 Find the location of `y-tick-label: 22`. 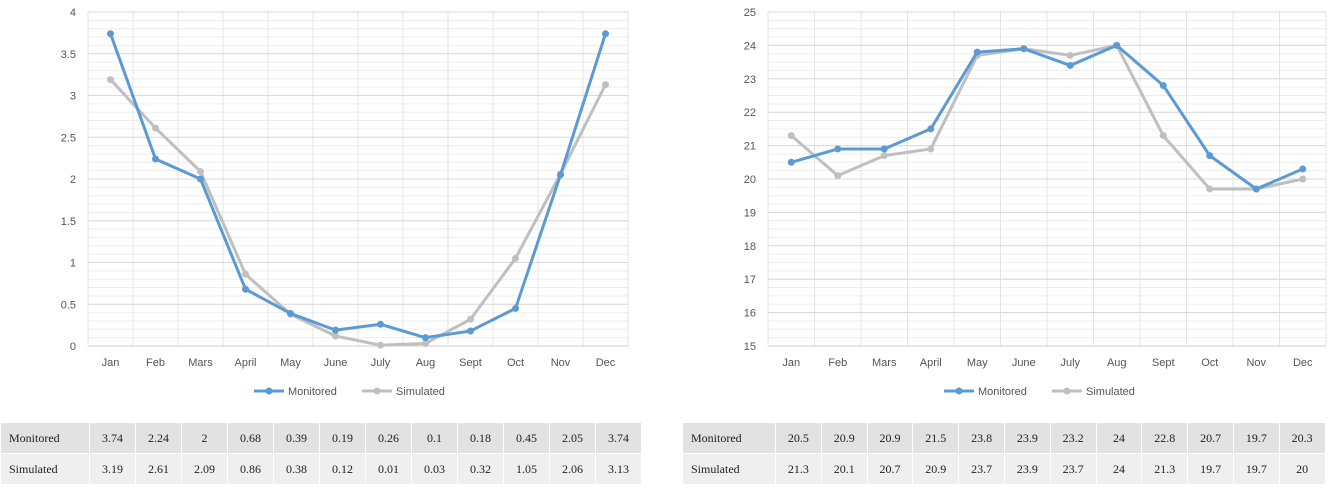

y-tick-label: 22 is located at coordinates (750, 113).